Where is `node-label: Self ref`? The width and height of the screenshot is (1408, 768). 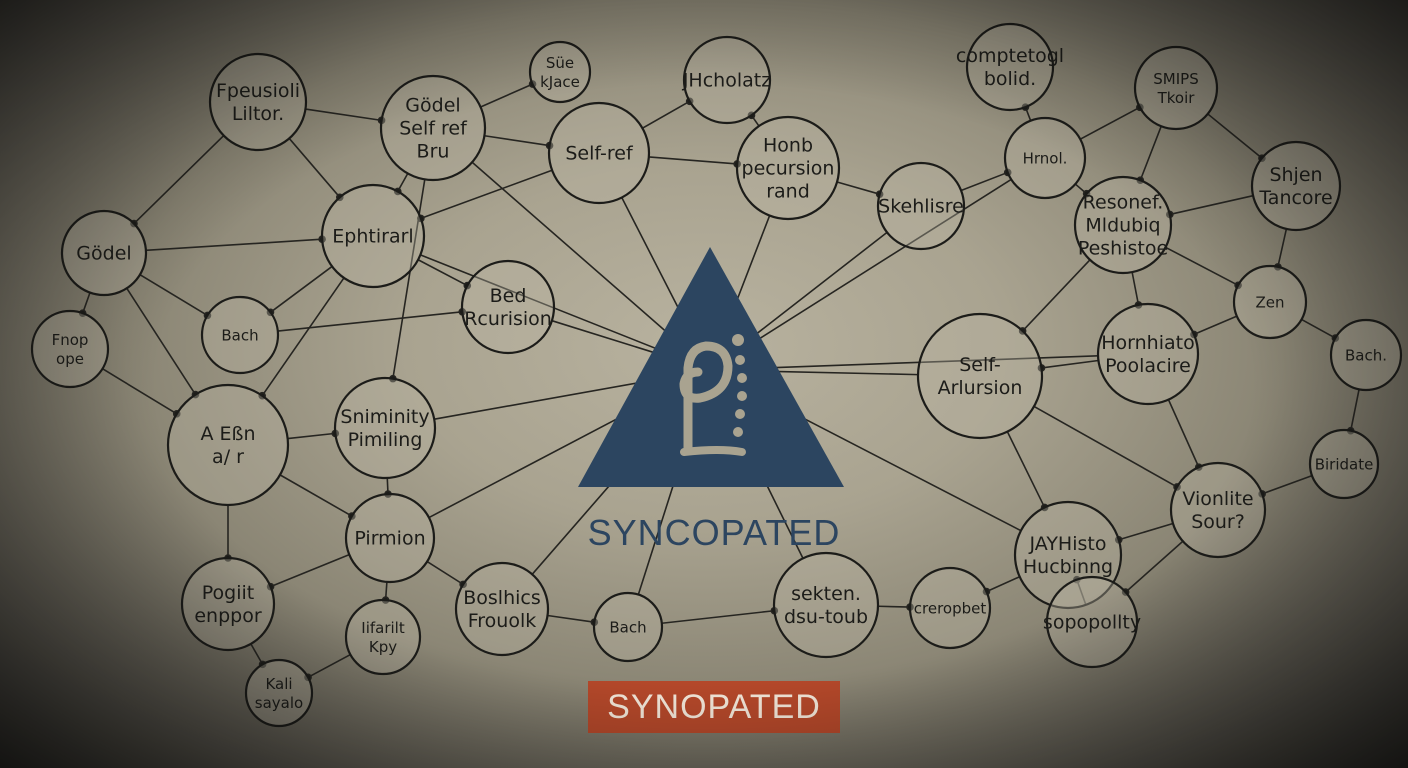
node-label: Self ref is located at coordinates (433, 129).